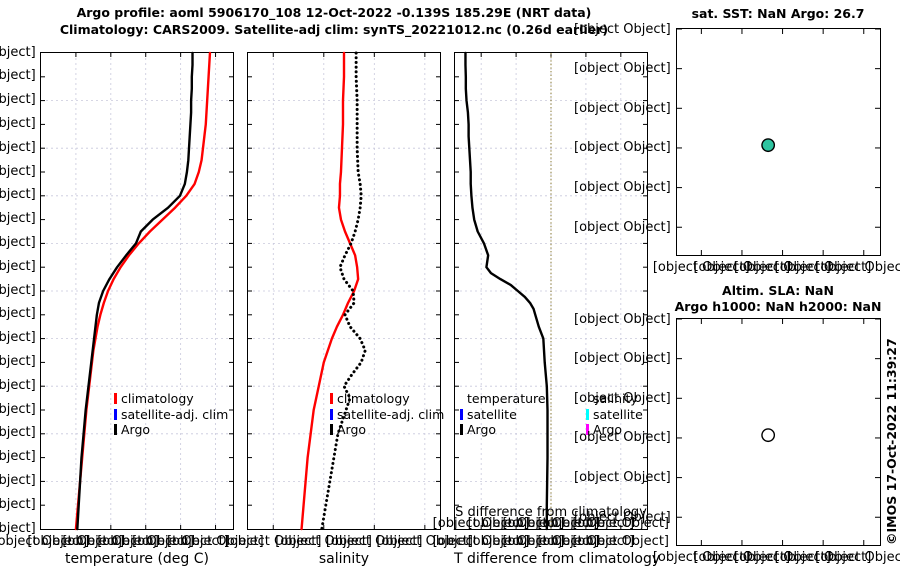 The width and height of the screenshot is (900, 580). What do you see at coordinates (391, 414) in the screenshot?
I see `salinity-legend-label: satellite-adj. clim` at bounding box center [391, 414].